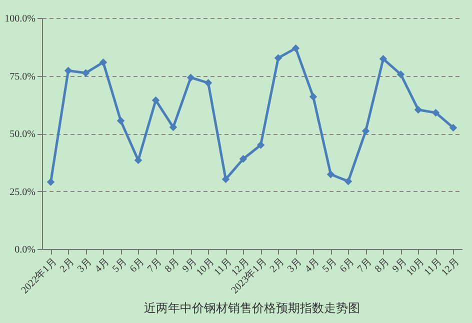 The width and height of the screenshot is (472, 323). I want to click on x-tick-label: 12月, so click(451, 267).